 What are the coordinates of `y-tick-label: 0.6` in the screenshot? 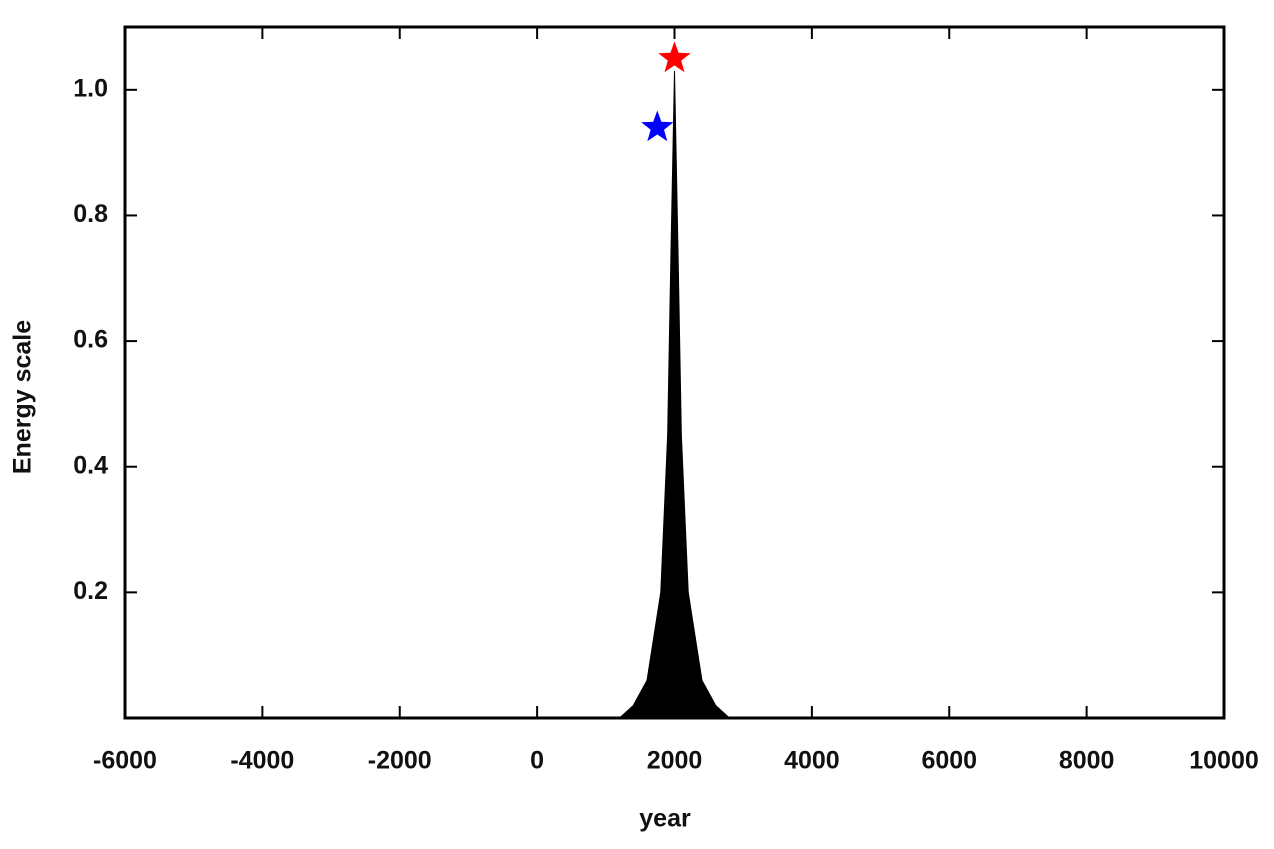 It's located at (90, 340).